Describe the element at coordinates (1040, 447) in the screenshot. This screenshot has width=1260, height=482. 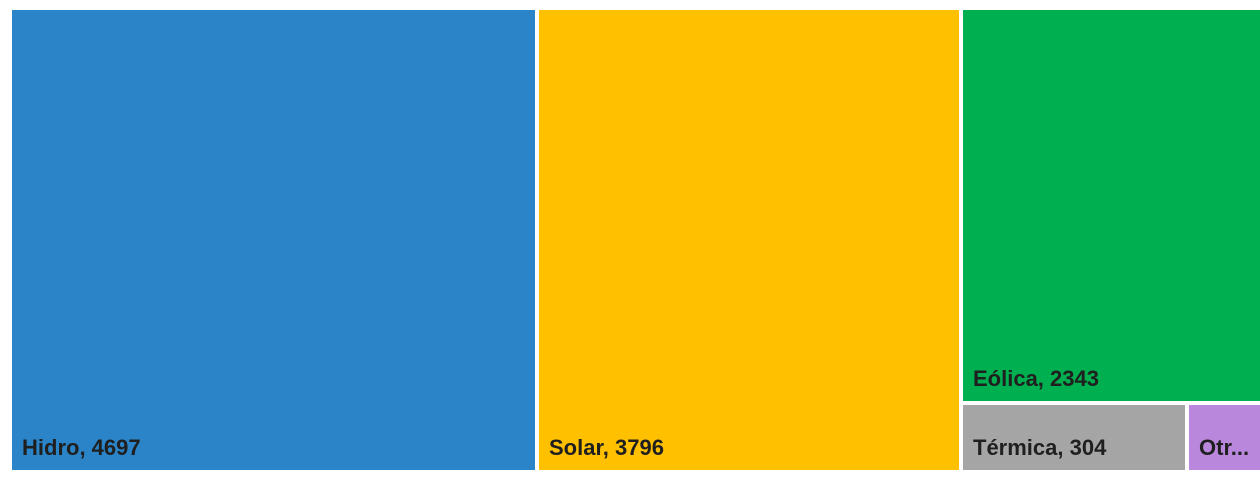
I see `treemap-label-termica: Térmica, 304` at that location.